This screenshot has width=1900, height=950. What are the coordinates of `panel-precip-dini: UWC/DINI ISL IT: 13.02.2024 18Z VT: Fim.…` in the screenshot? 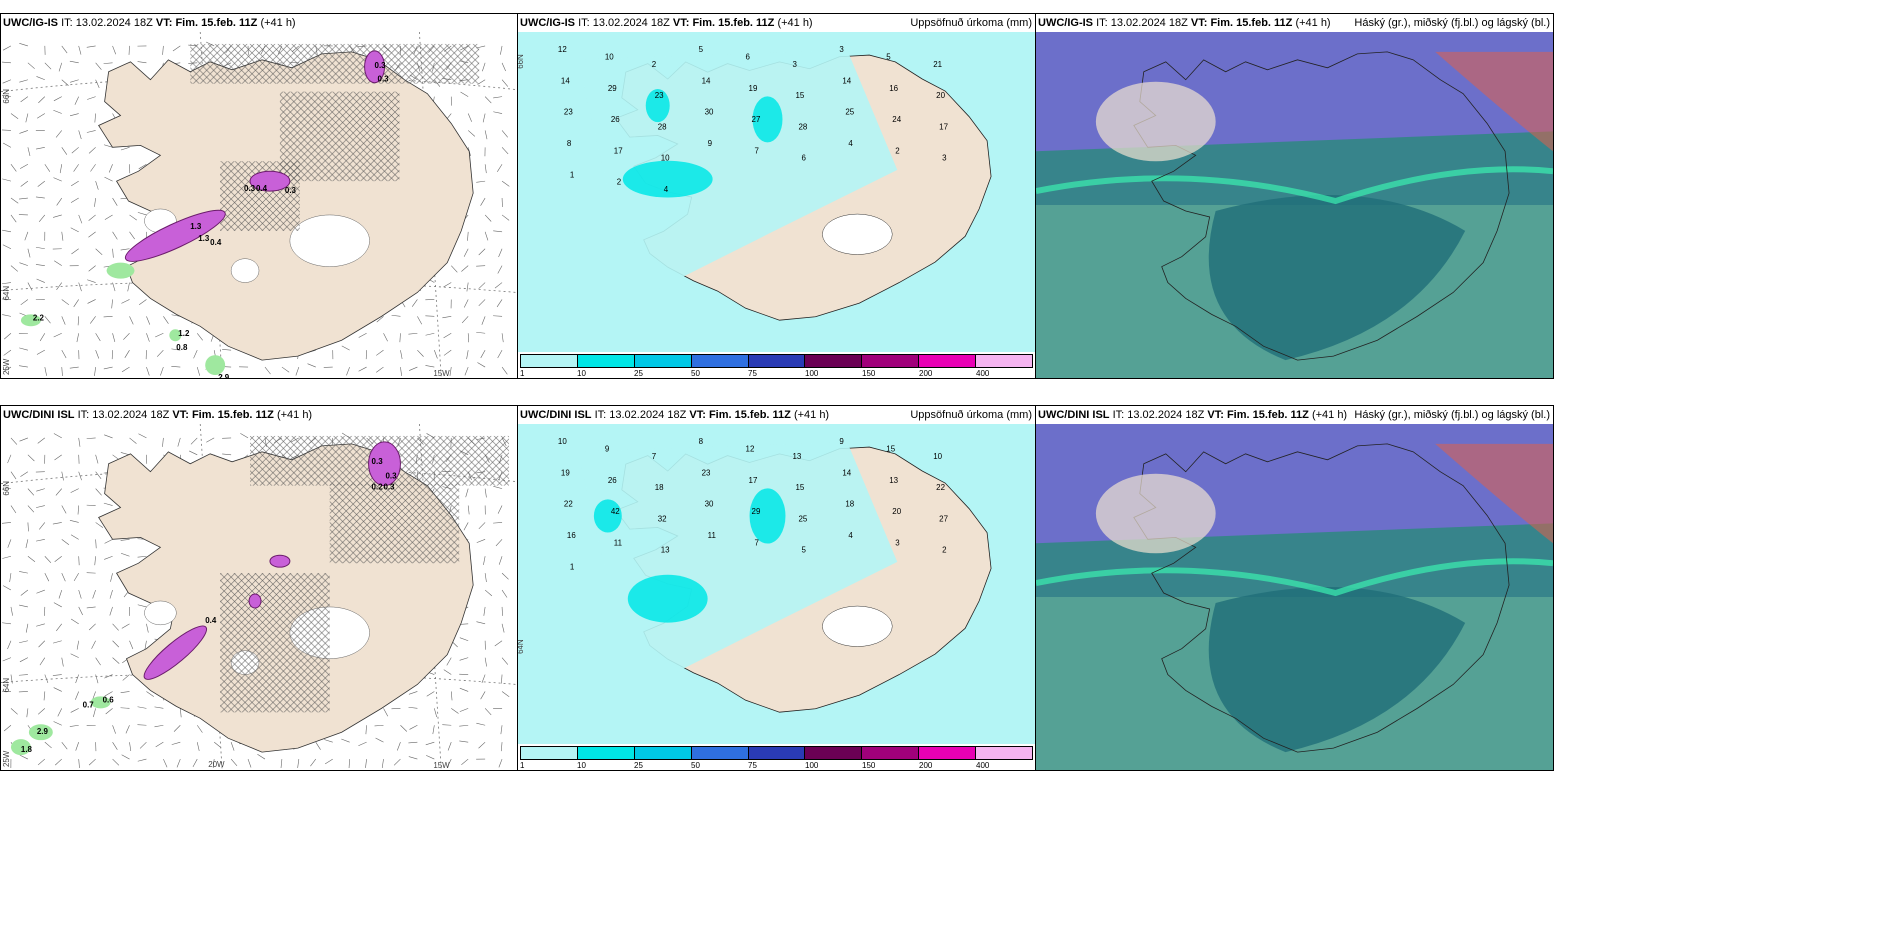 It's located at (776, 588).